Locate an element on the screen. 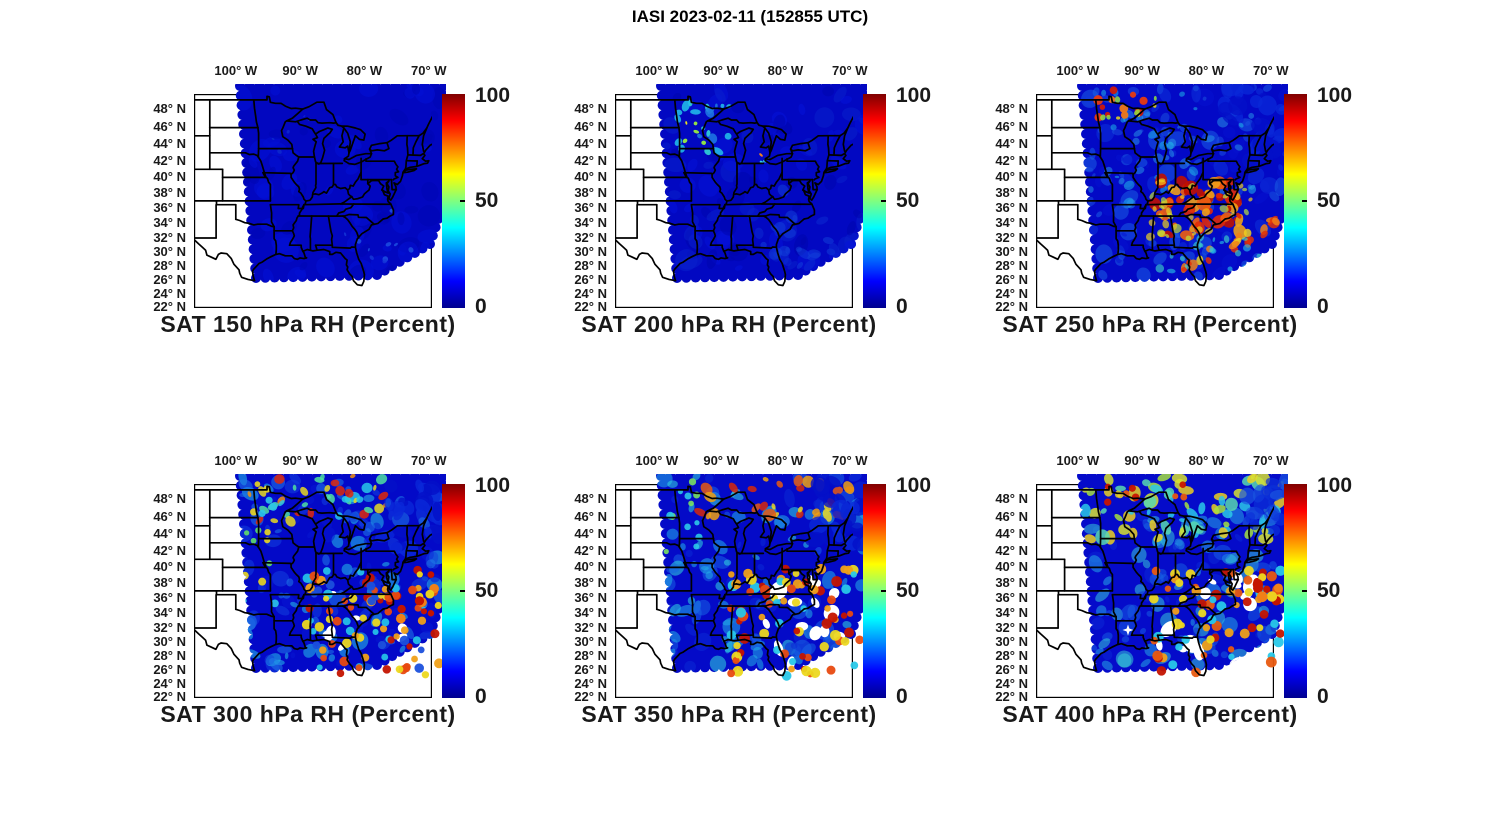 The height and width of the screenshot is (825, 1500). panel-title: SAT 300 hPa RH (Percent) is located at coordinates (308, 714).